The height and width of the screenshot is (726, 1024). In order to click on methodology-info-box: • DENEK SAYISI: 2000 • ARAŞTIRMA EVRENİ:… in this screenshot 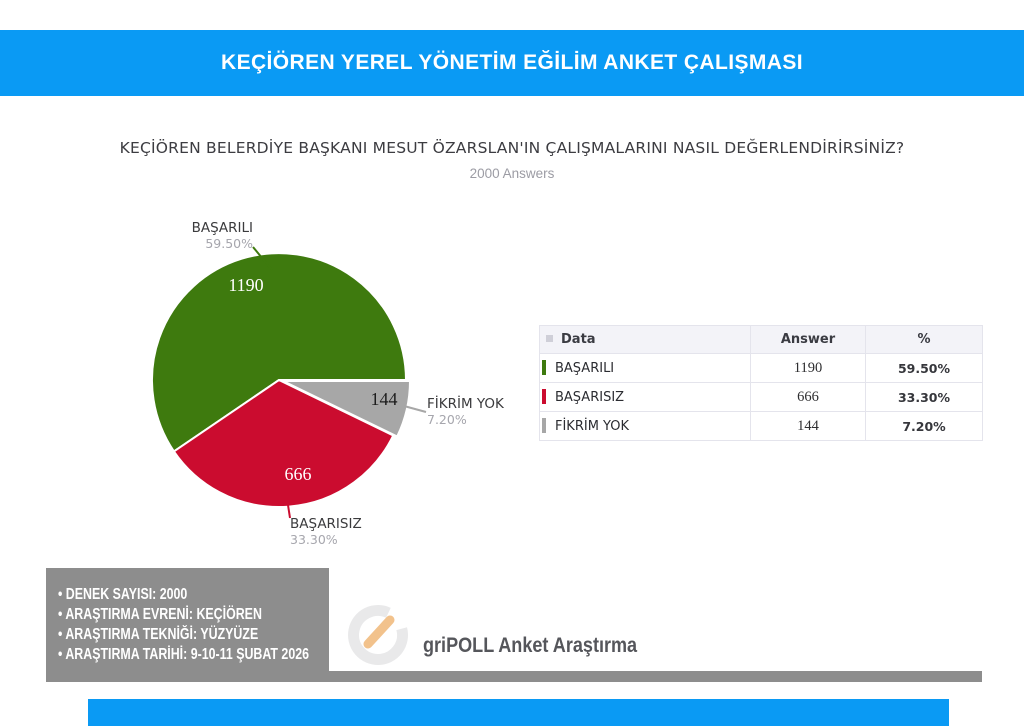, I will do `click(187, 625)`.